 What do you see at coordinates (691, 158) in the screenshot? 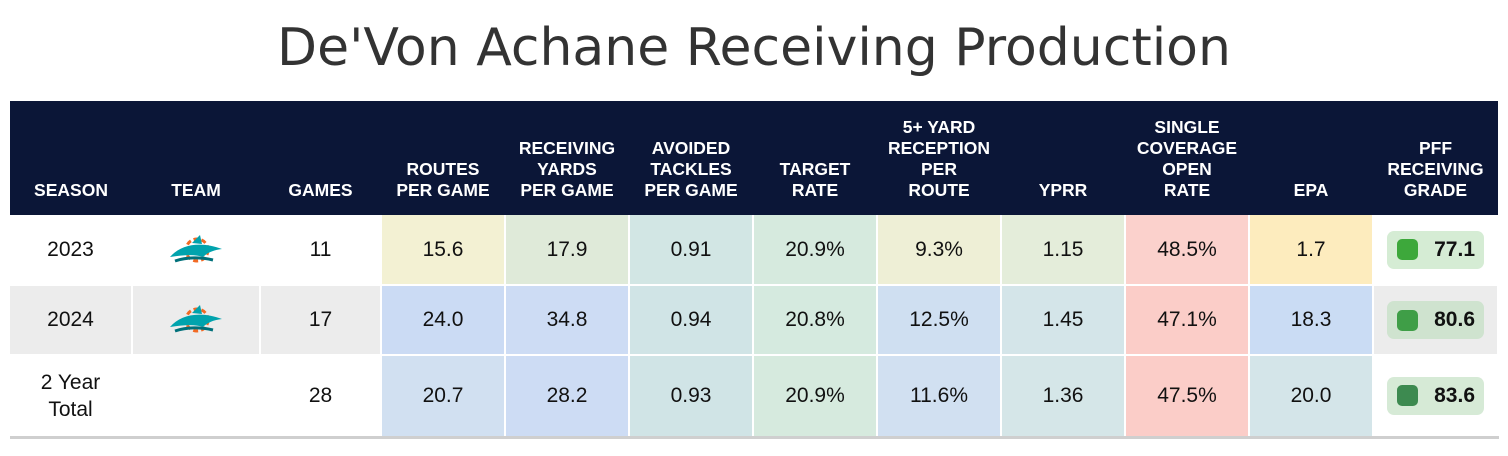
I see `header-avoided-tackles: AVOIDED TACKLES PER GAME` at bounding box center [691, 158].